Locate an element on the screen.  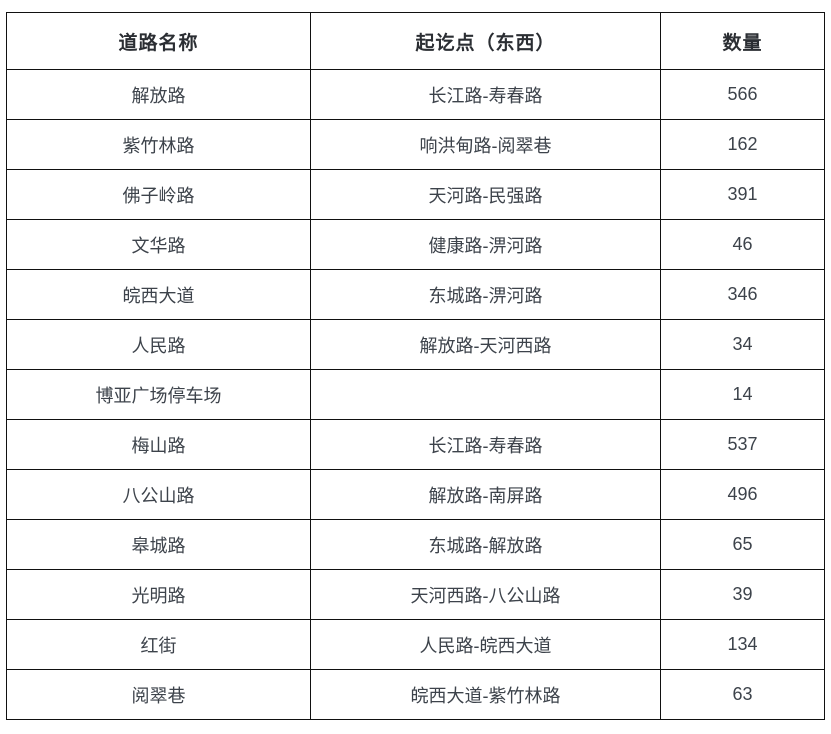
road-name-cell: 人民路 is located at coordinates (158, 344).